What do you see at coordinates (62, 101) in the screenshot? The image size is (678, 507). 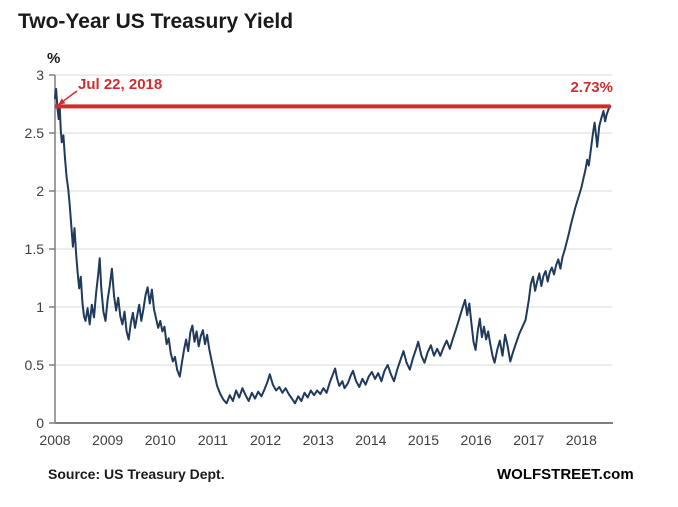 I see `annotation-arrow-head` at bounding box center [62, 101].